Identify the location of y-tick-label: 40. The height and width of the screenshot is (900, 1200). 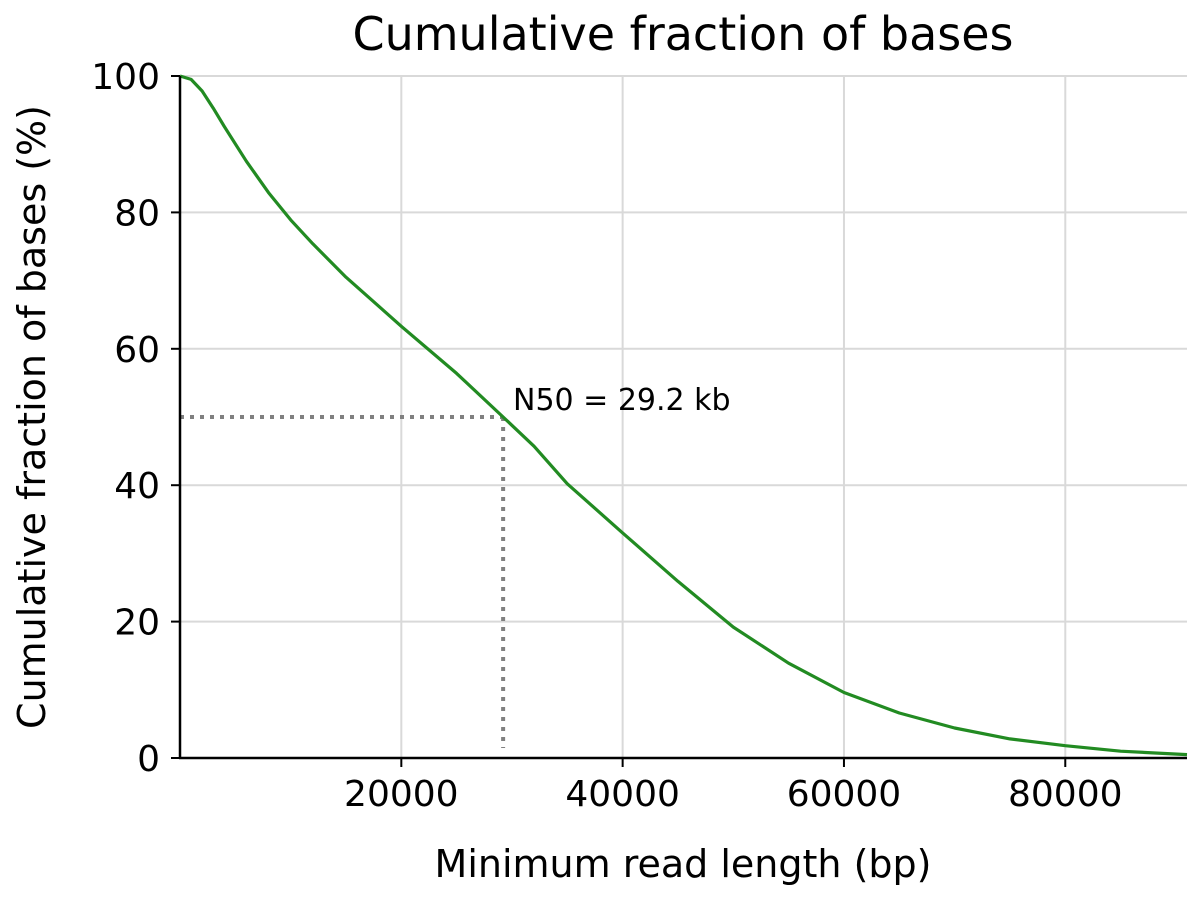
(137, 486).